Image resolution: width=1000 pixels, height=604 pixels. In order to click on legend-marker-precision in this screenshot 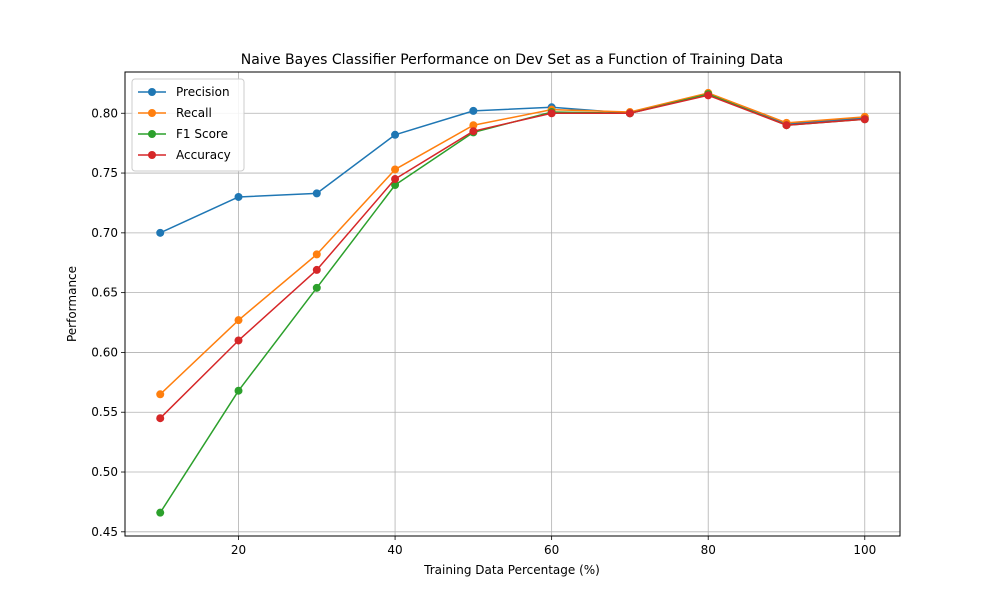, I will do `click(152, 92)`.